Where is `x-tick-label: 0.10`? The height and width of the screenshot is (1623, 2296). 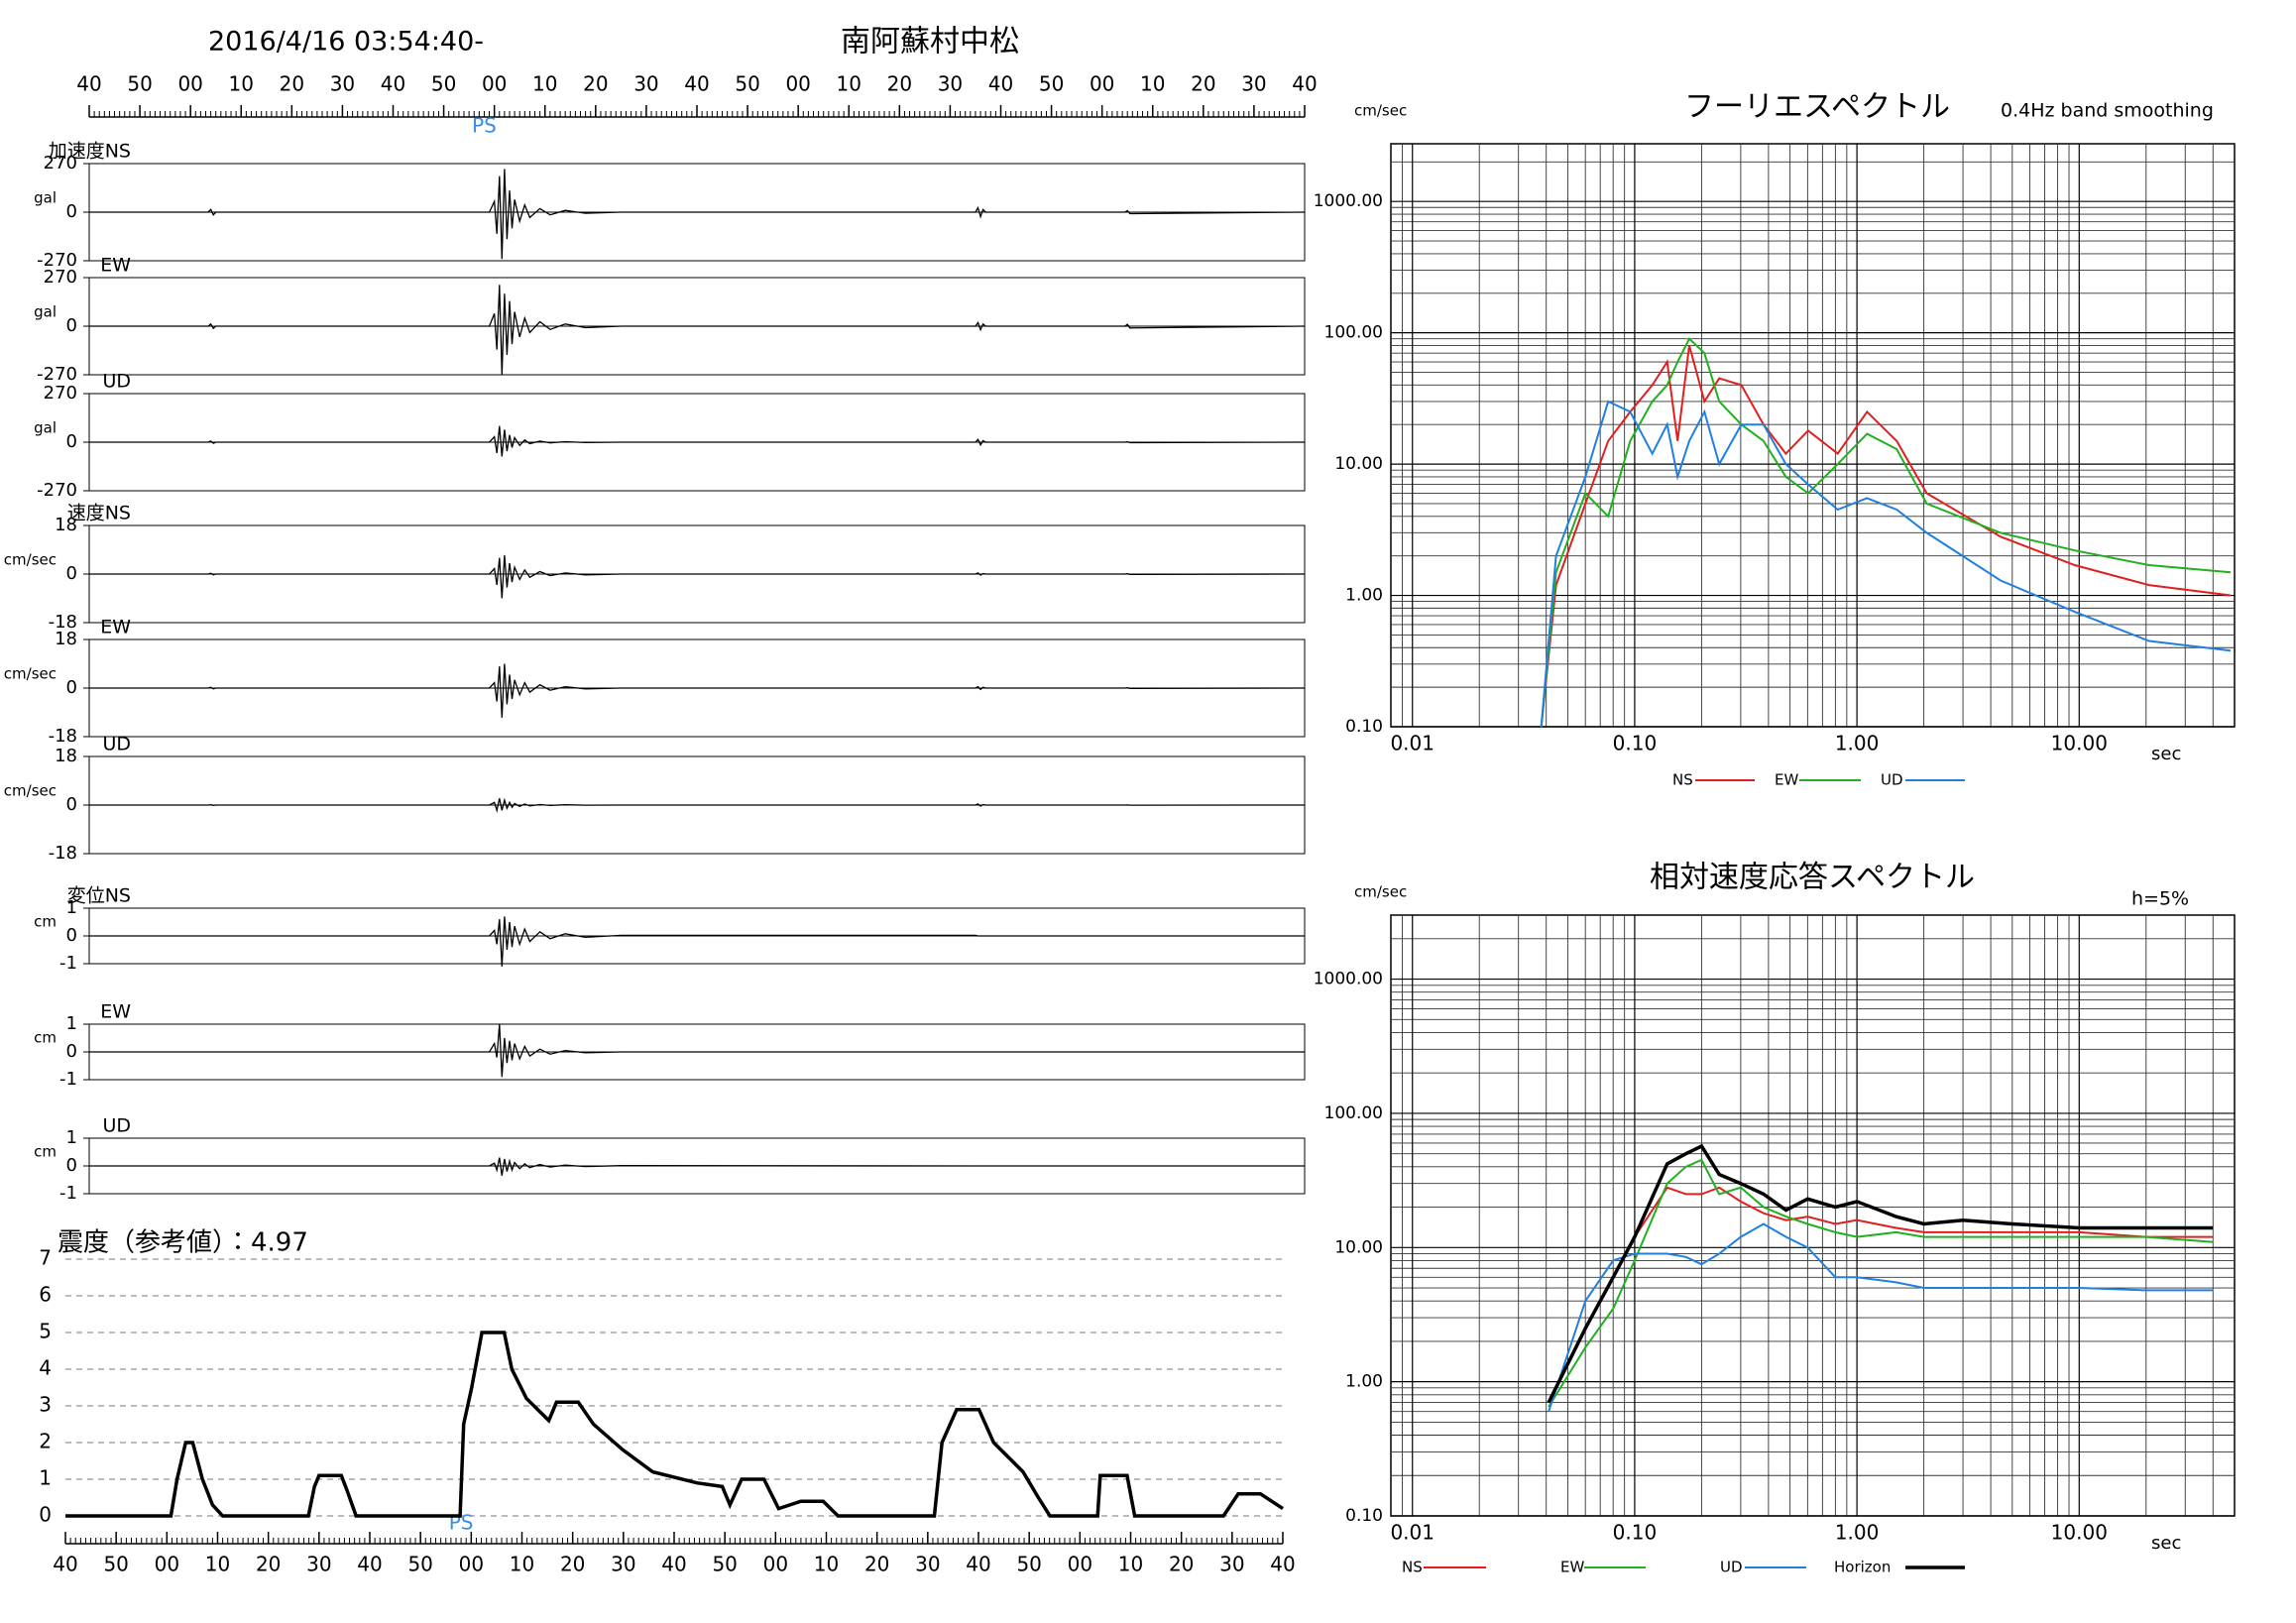
x-tick-label: 0.10 is located at coordinates (1636, 743).